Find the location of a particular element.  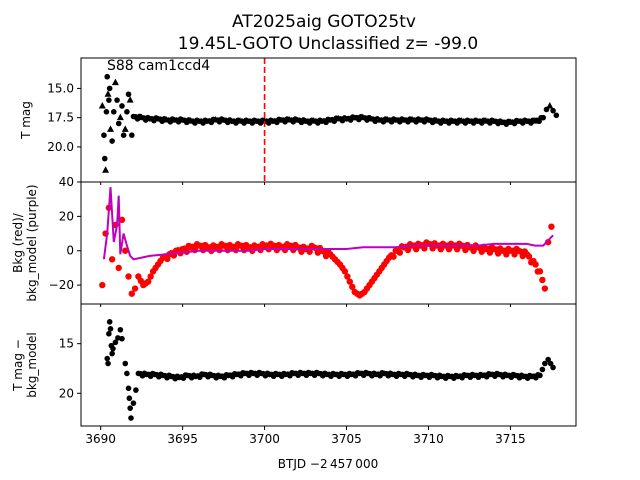

y-tick-label: 40 is located at coordinates (66, 182).